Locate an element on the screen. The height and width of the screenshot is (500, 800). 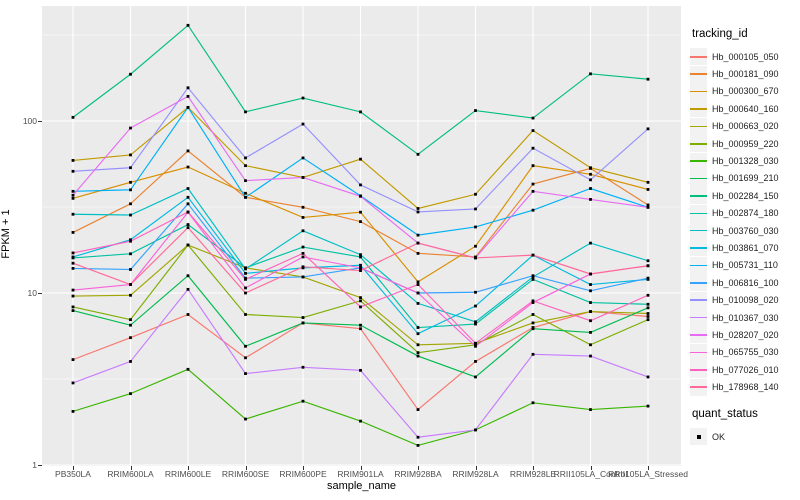
legend-entry: Hb_001328_030 is located at coordinates (744, 161).